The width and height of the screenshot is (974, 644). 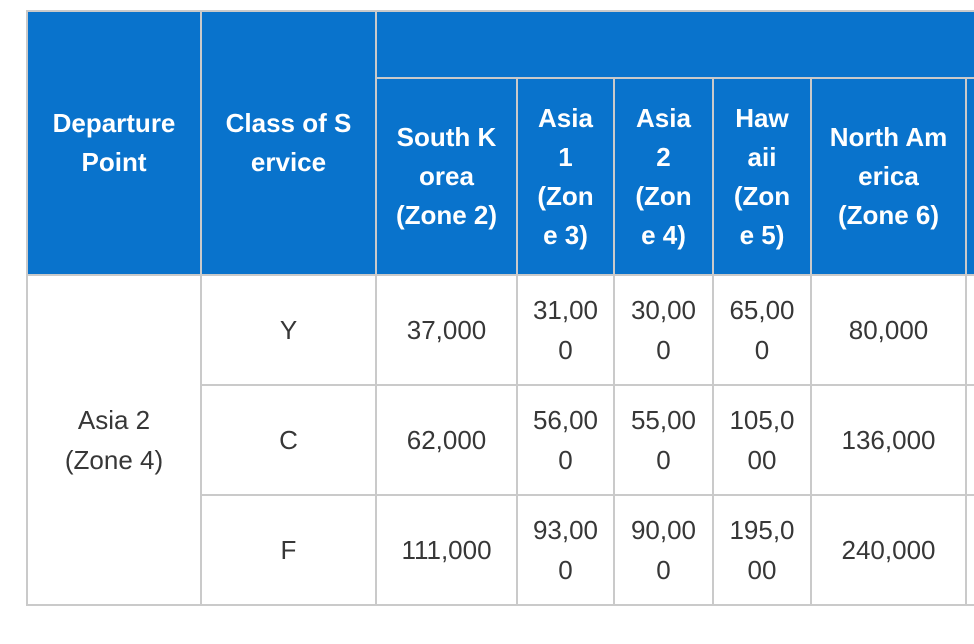 I want to click on class-of-service-cell: Y, so click(x=288, y=330).